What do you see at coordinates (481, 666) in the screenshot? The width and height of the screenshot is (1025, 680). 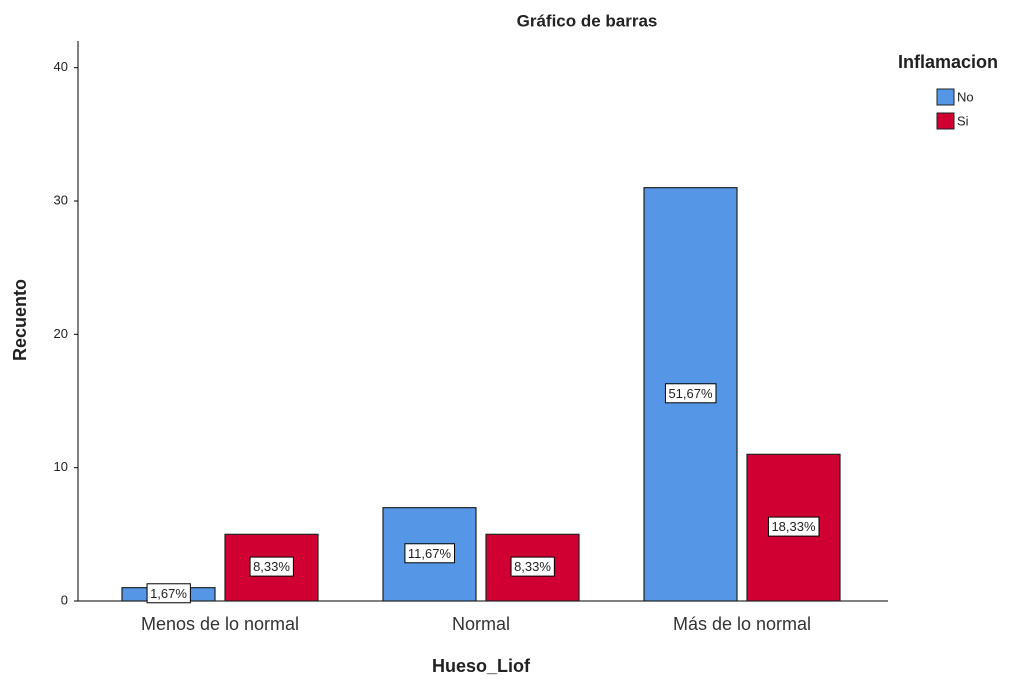 I see `x-axis-title: Hueso_Liof` at bounding box center [481, 666].